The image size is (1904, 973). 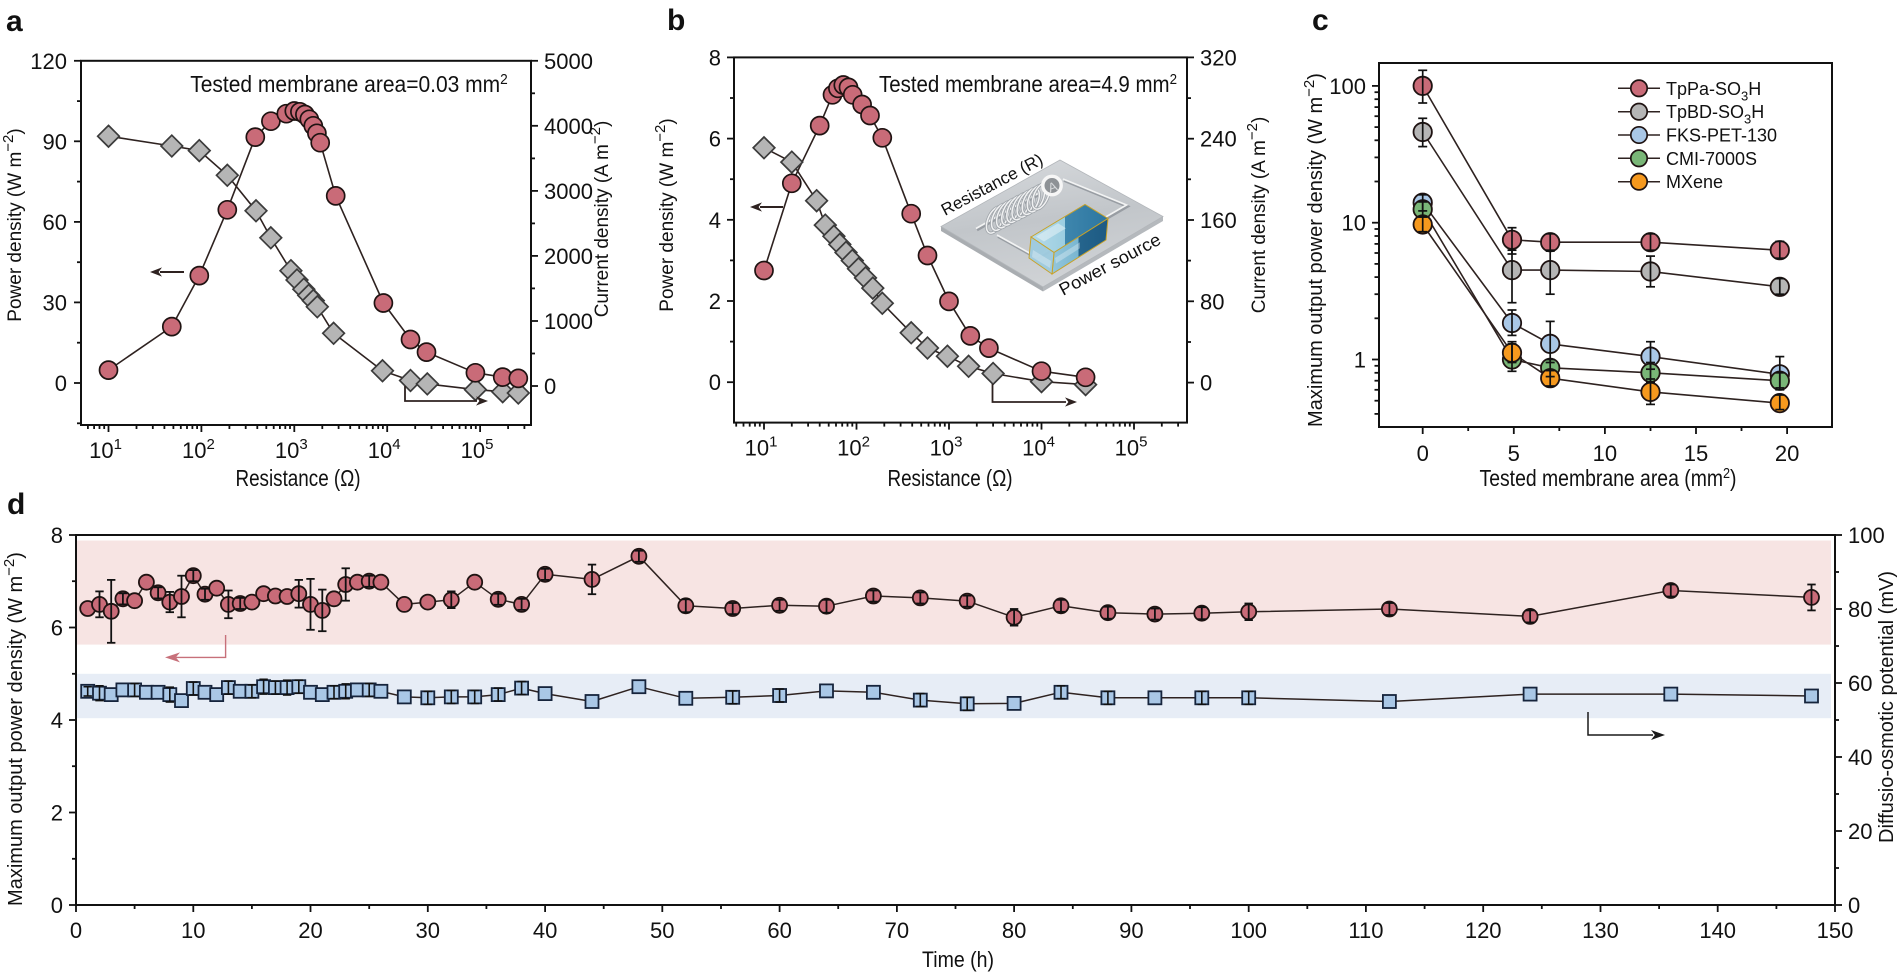 I want to click on svg-text: 5000, so click(x=568, y=61).